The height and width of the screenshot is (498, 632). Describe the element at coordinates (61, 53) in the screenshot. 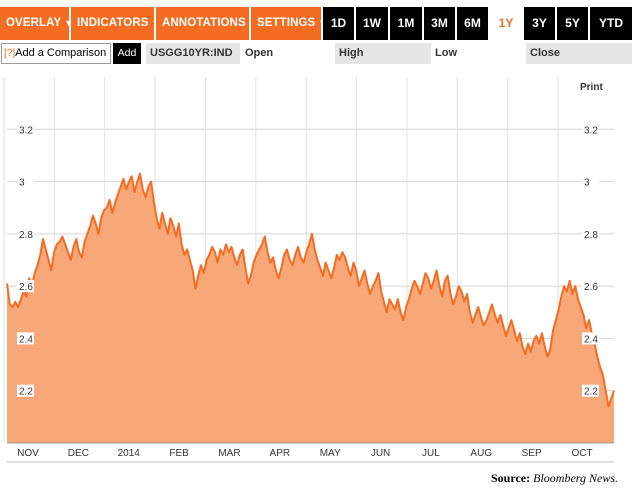

I see `comparison-placeholder: Add a Comparison` at that location.